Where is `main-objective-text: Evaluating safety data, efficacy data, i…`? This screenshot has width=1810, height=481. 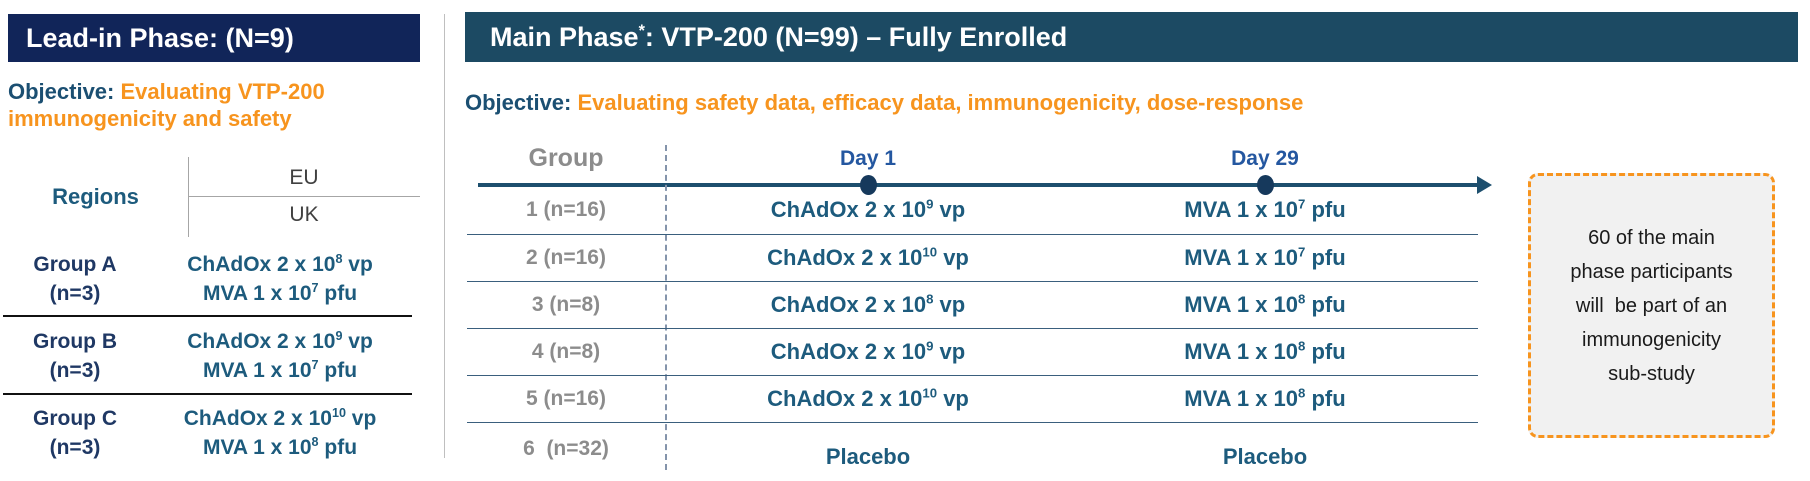 main-objective-text: Evaluating safety data, efficacy data, i… is located at coordinates (940, 102).